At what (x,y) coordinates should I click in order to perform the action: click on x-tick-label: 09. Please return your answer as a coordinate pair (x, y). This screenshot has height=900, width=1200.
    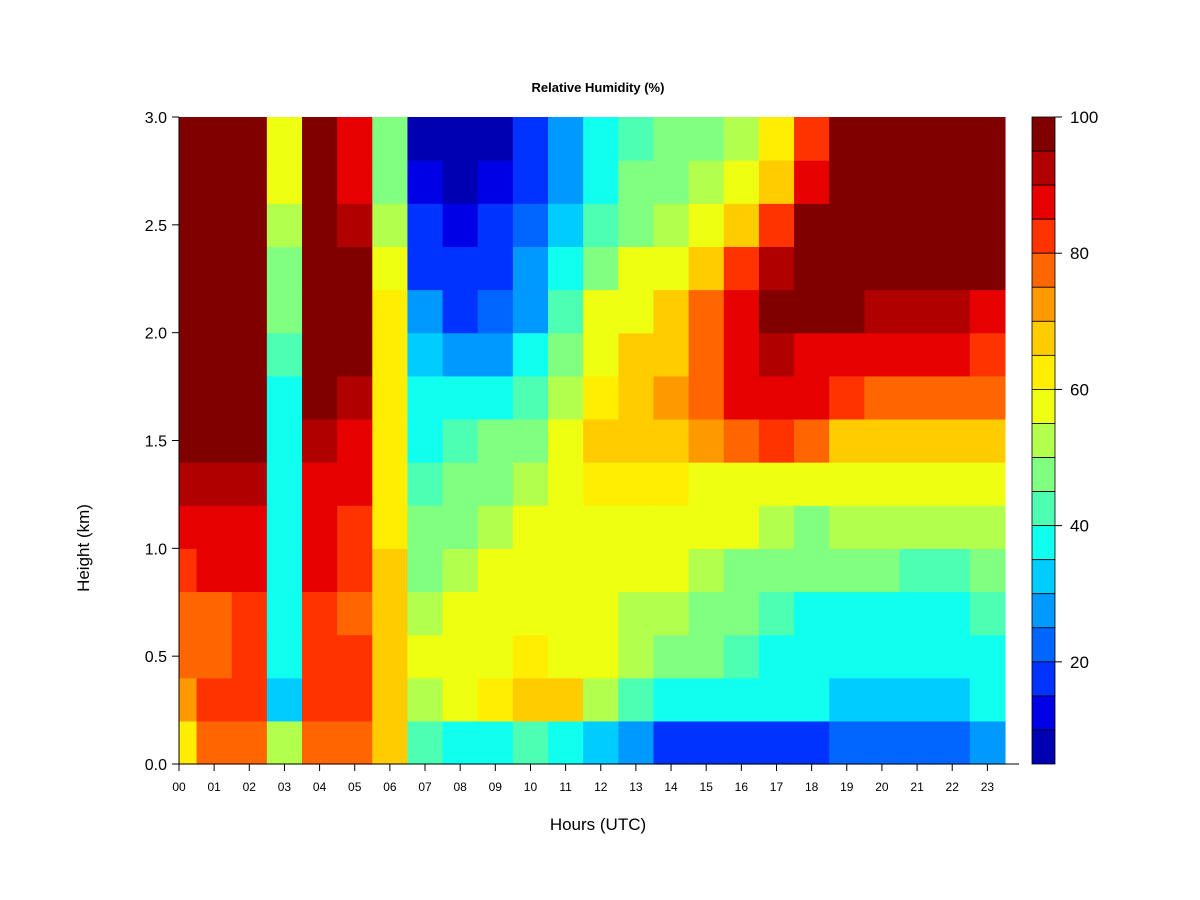
    Looking at the image, I should click on (496, 787).